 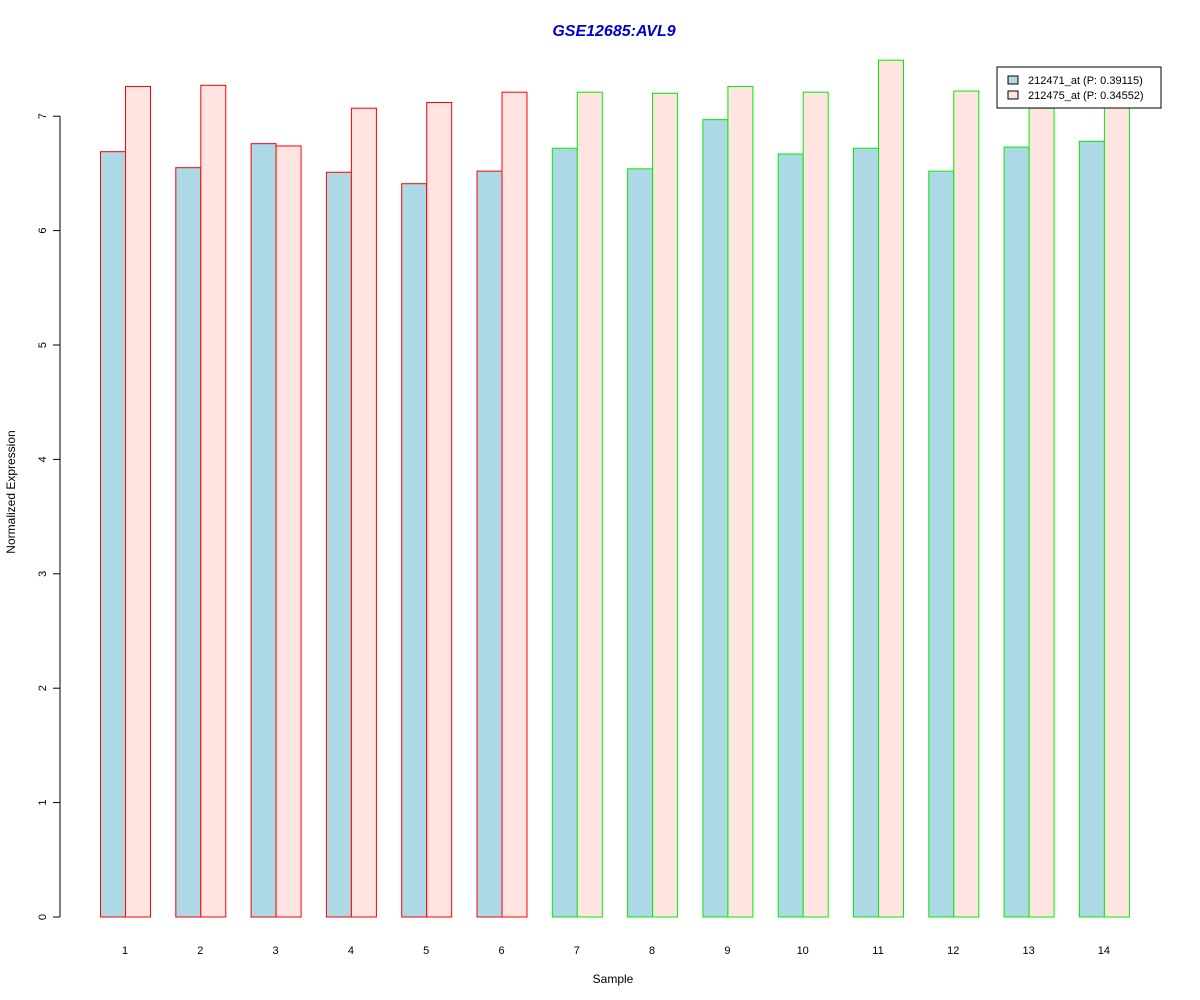 I want to click on legend-box, so click(x=1079, y=87).